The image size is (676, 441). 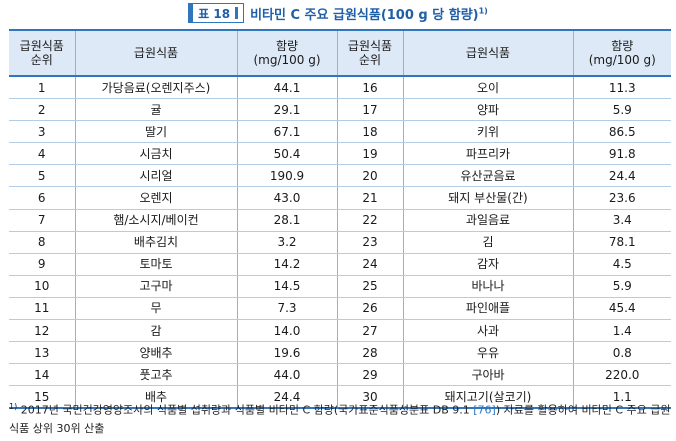 I want to click on rank-cell: 3, so click(x=42, y=132).